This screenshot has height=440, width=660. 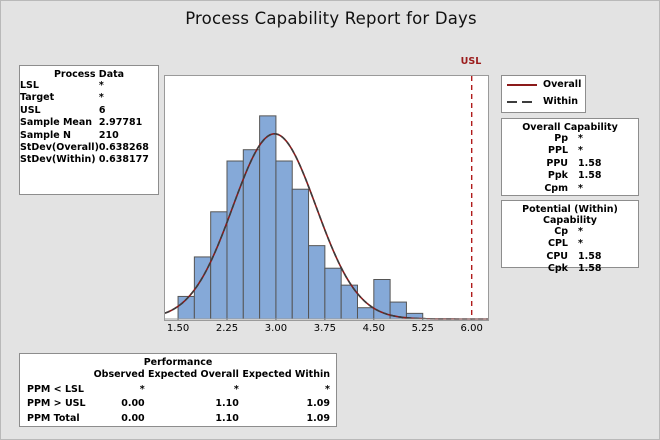 I want to click on process-data-row: Sample N 210, so click(x=89, y=136).